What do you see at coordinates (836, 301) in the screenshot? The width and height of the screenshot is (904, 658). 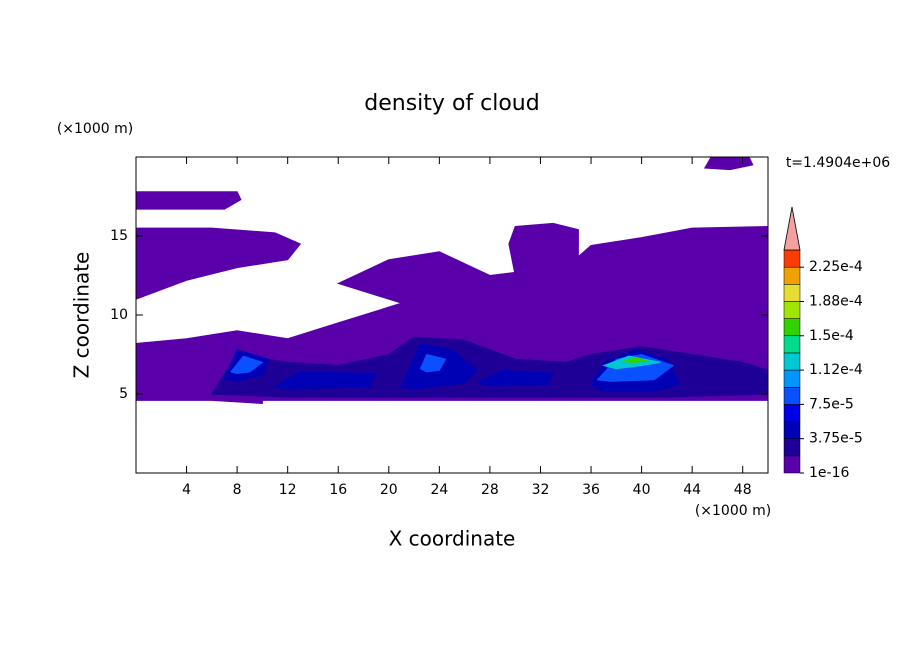 I see `colorbar-tick-label: 1.88e-4` at bounding box center [836, 301].